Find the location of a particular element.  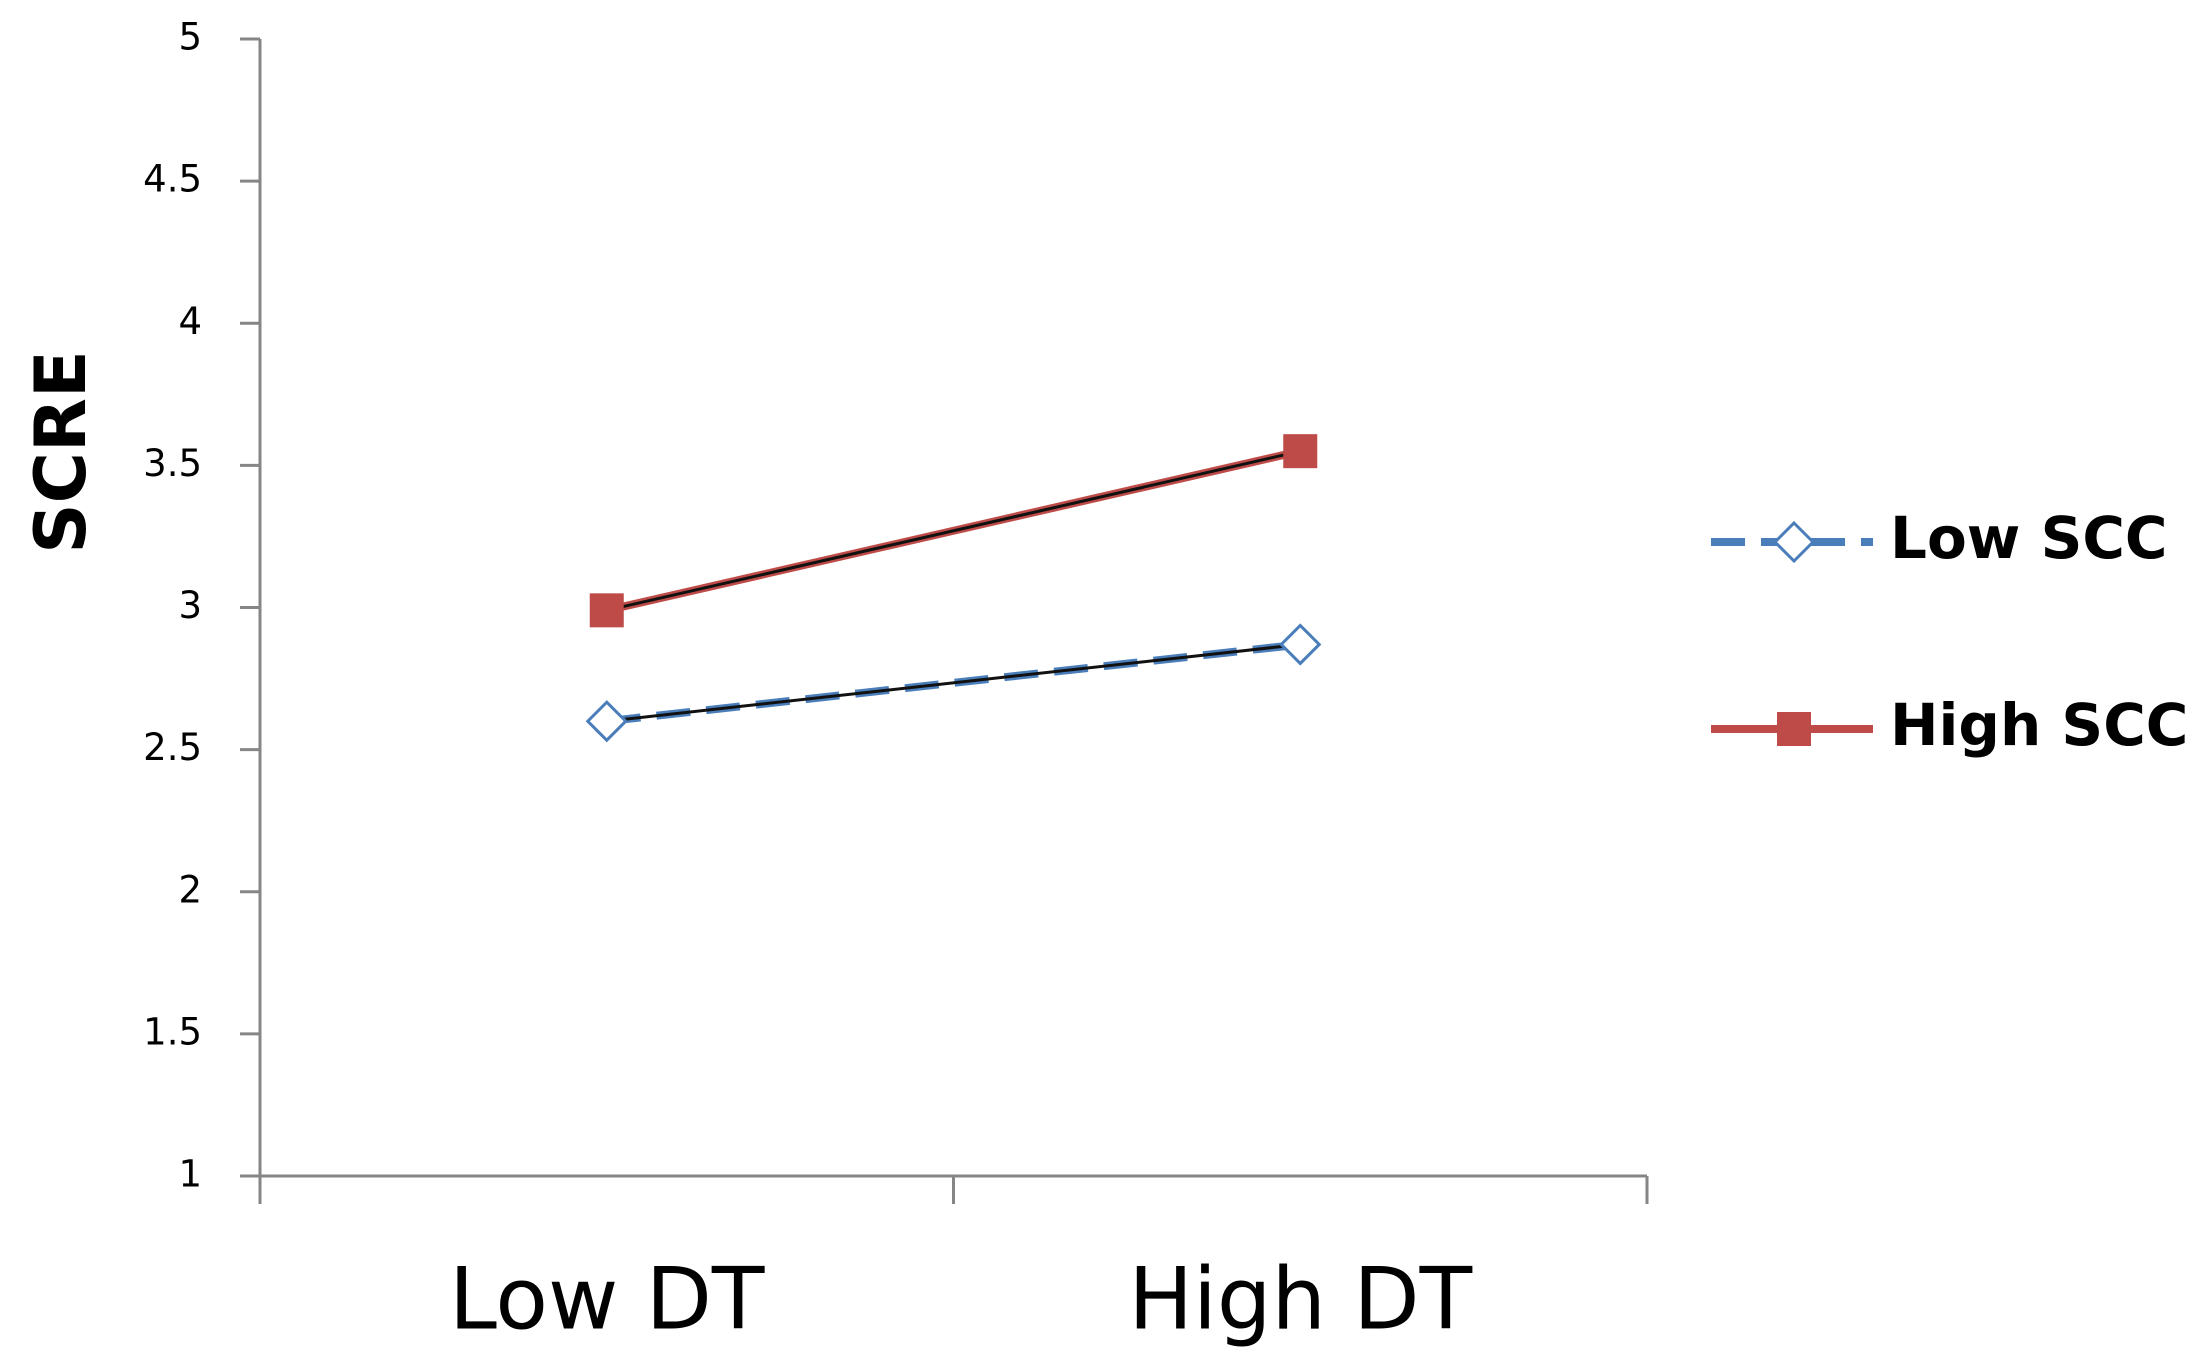

legend-label: Low SCC is located at coordinates (2028, 538).